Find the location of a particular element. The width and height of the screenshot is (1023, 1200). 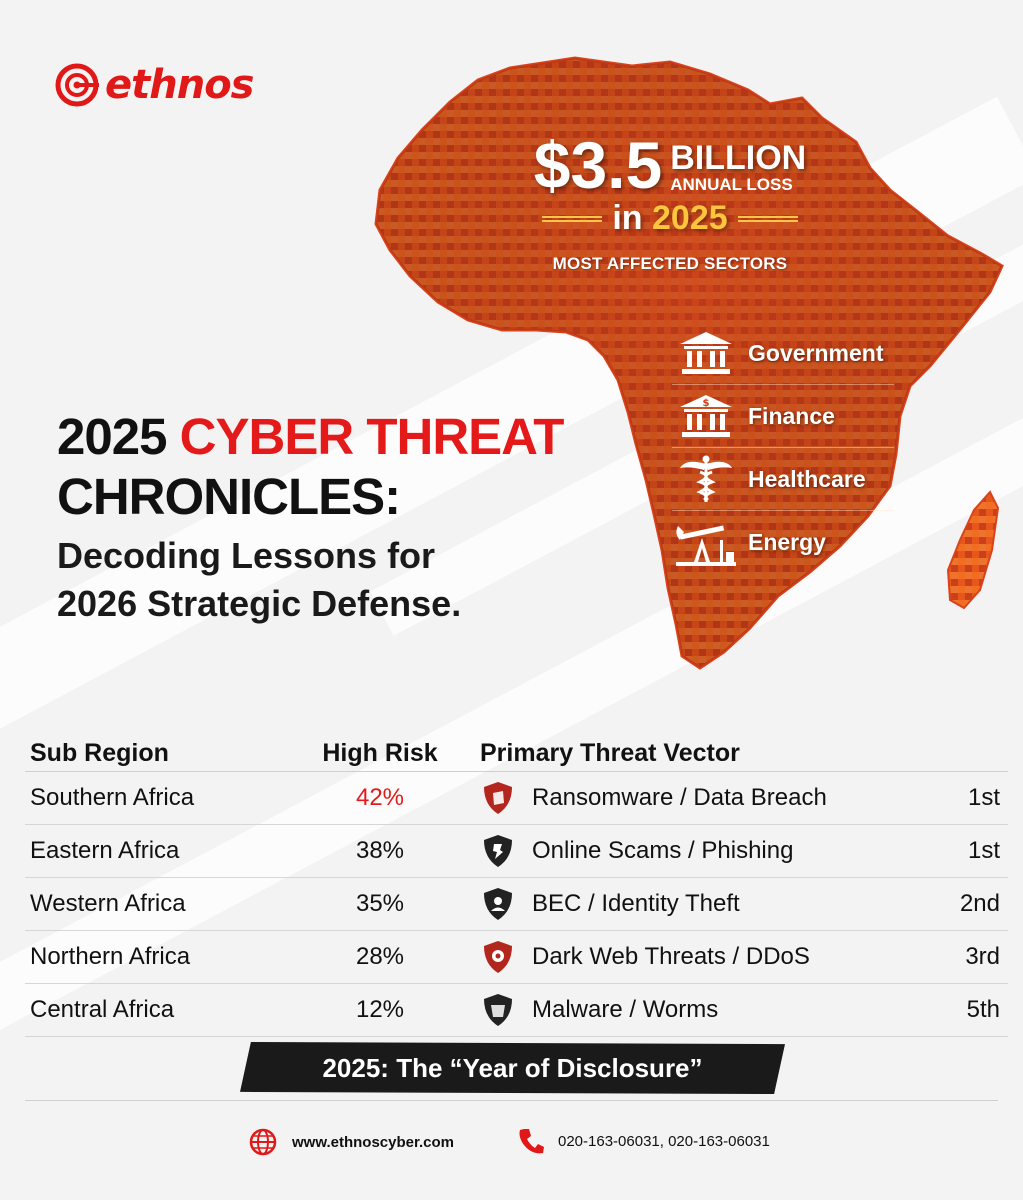

column-header-region: Sub Region is located at coordinates (99, 752).